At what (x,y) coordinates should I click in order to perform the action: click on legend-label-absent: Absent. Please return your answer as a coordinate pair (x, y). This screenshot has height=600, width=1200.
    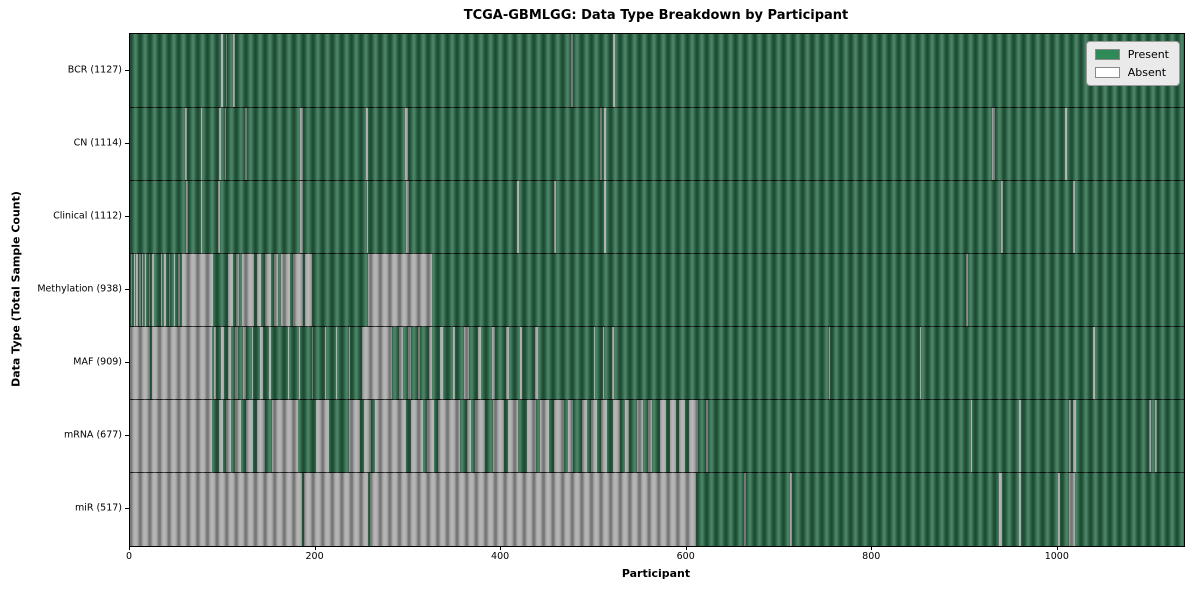
    Looking at the image, I should click on (1147, 72).